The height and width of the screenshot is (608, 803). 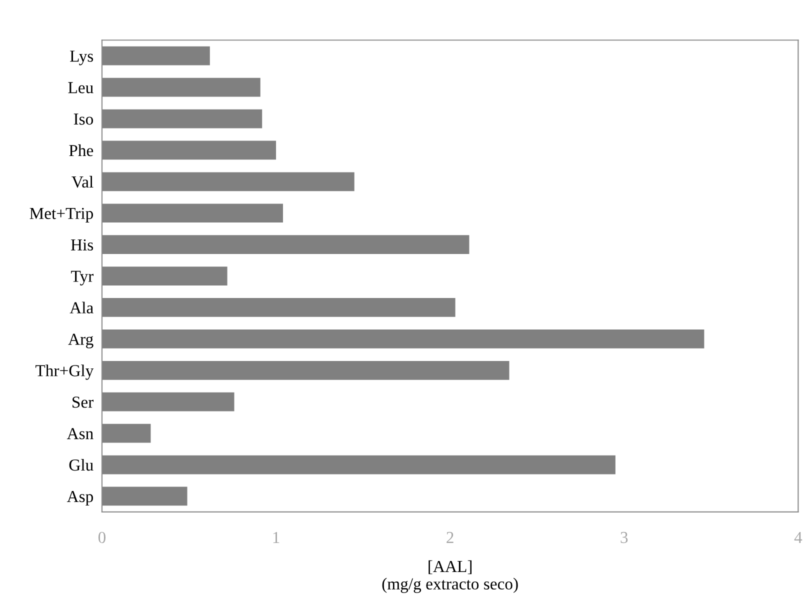 What do you see at coordinates (102, 538) in the screenshot?
I see `x-tick-label: 0` at bounding box center [102, 538].